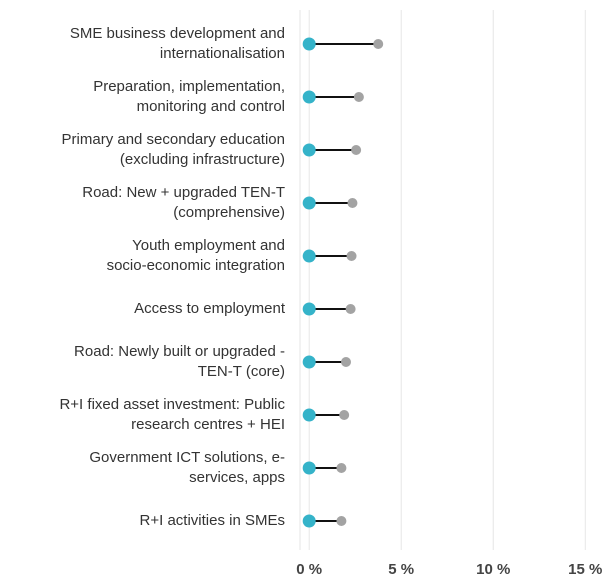 The height and width of the screenshot is (580, 603). I want to click on y-tick-label: Access to employment, so click(210, 308).